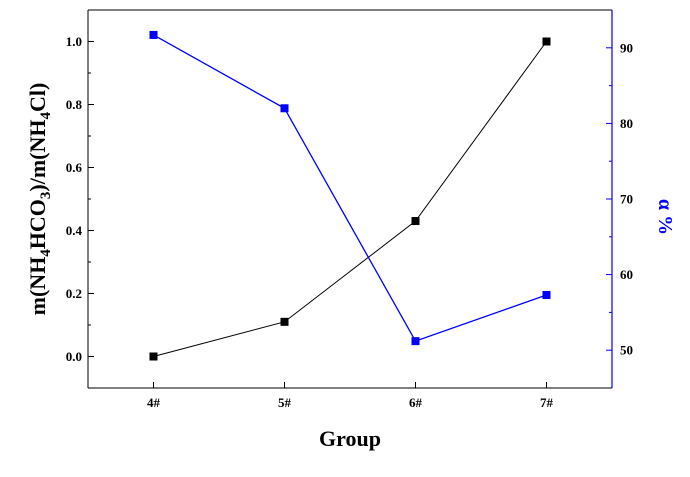 The width and height of the screenshot is (690, 477). What do you see at coordinates (626, 199) in the screenshot?
I see `right-tick-label: 70` at bounding box center [626, 199].